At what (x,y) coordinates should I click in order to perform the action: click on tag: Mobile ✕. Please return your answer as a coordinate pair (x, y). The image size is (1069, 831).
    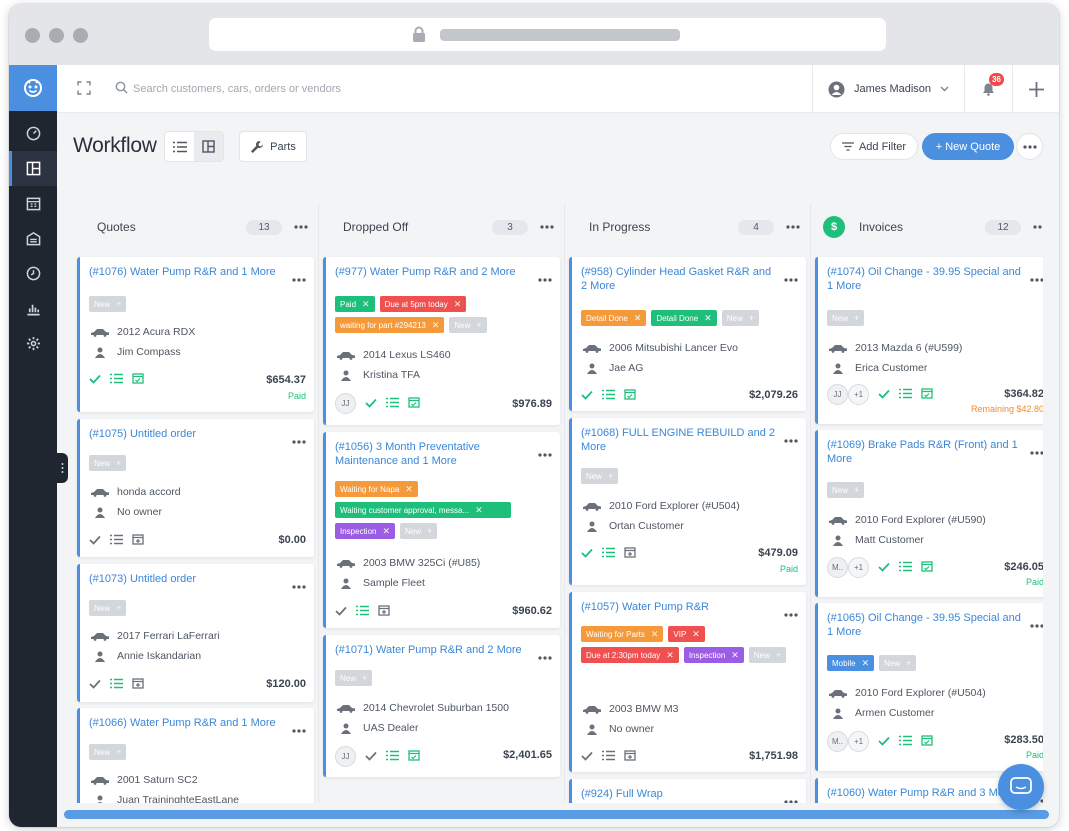
    Looking at the image, I should click on (851, 663).